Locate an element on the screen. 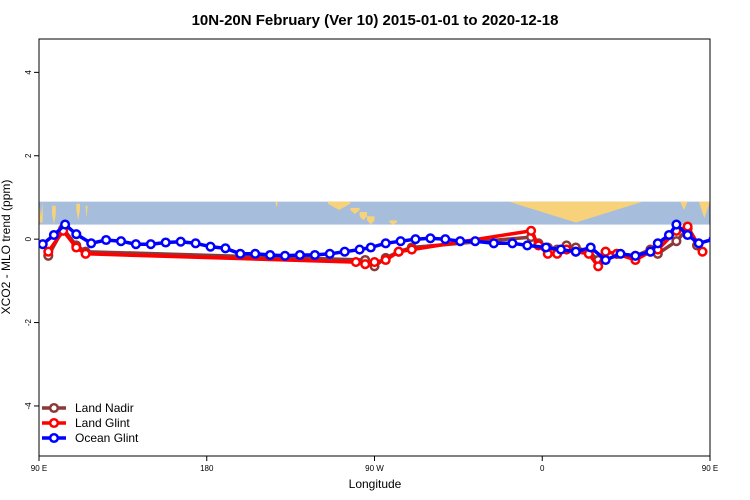  y-tick-label: -2 is located at coordinates (28, 322).